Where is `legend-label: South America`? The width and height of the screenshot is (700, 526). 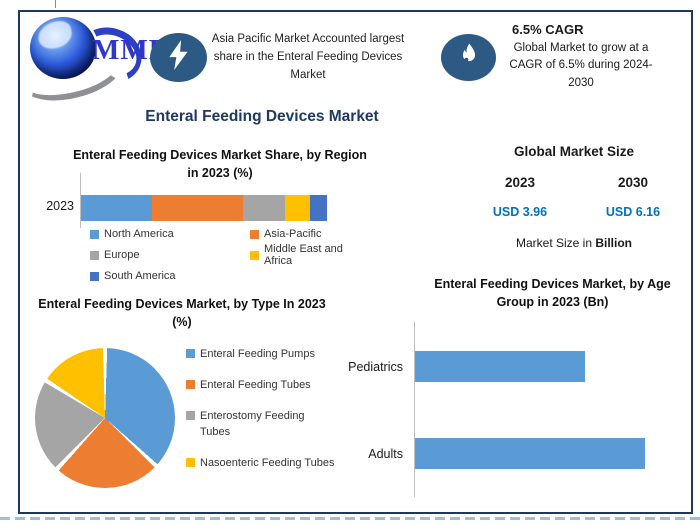 legend-label: South America is located at coordinates (140, 276).